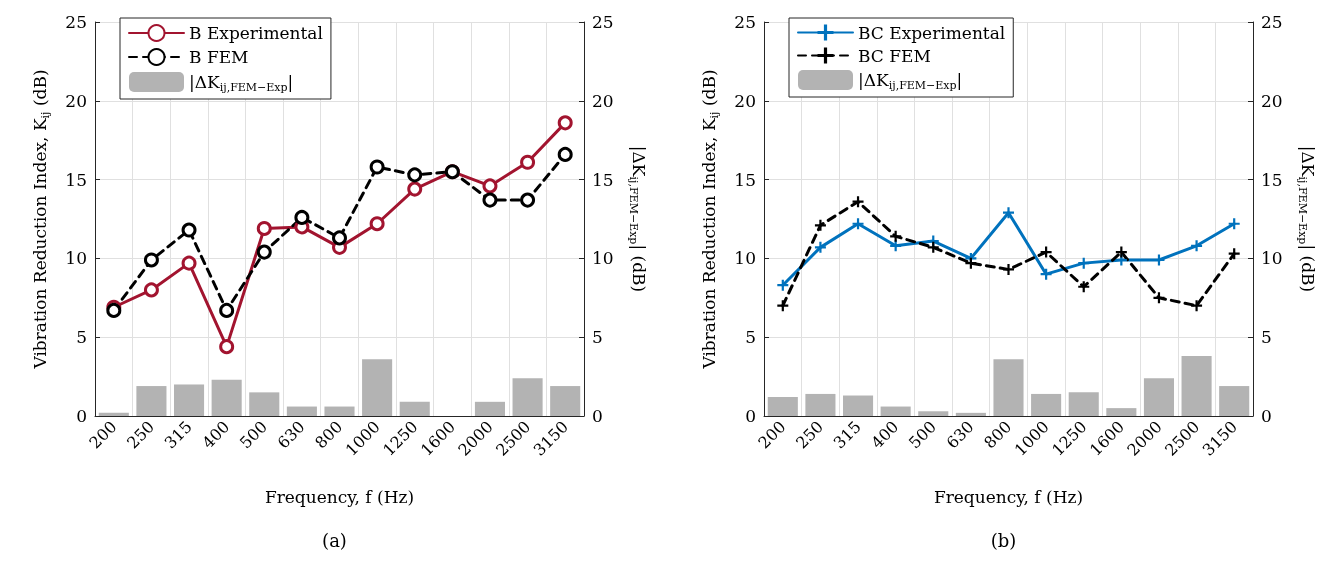 The height and width of the screenshot is (561, 1338). Describe the element at coordinates (1003, 540) in the screenshot. I see `text: (b)` at that location.